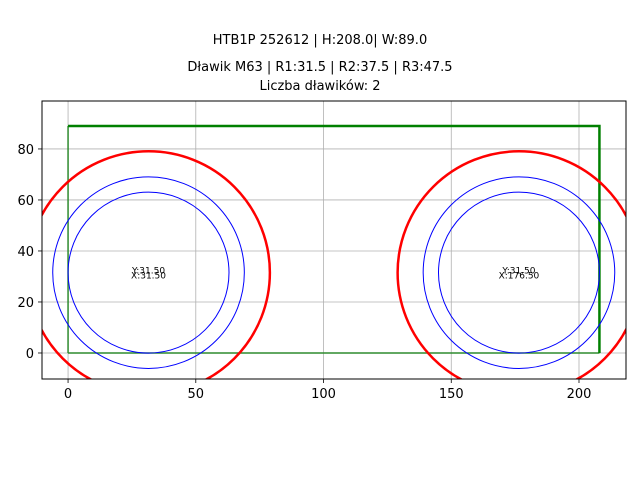 The height and width of the screenshot is (480, 640). What do you see at coordinates (25, 252) in the screenshot?
I see `y-tick-label: 40` at bounding box center [25, 252].